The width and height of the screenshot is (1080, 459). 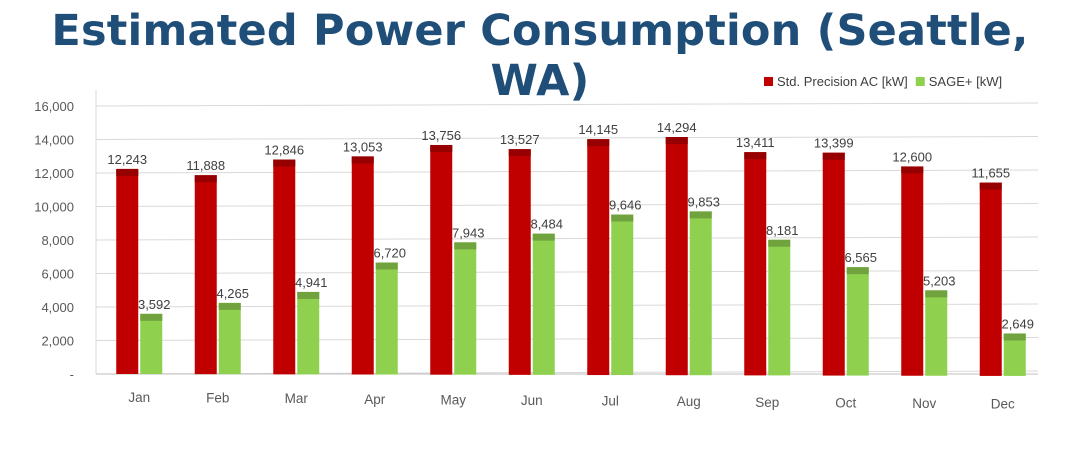 What do you see at coordinates (924, 403) in the screenshot?
I see `x-tick-label: Nov` at bounding box center [924, 403].